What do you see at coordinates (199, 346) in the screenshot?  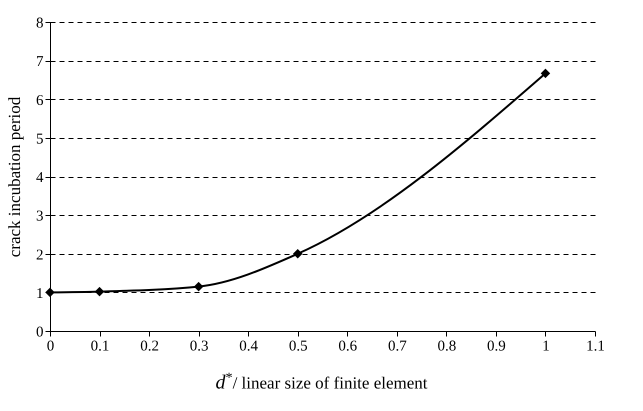 I see `x-tick-label: 0.3` at bounding box center [199, 346].